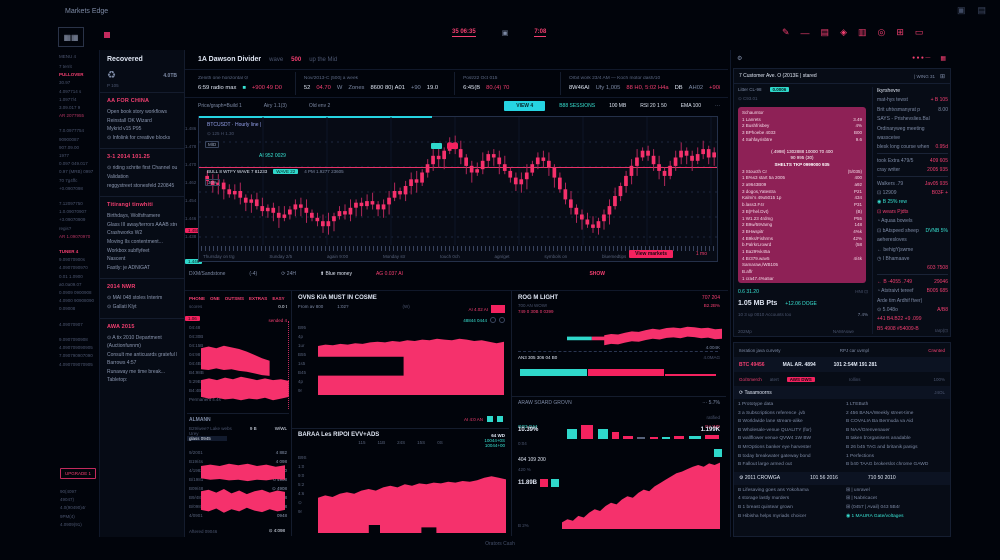 The height and width of the screenshot is (560, 1000). Describe the element at coordinates (802, 218) in the screenshot. I see `order-book-row: 1 W1.23 4rdmg P55` at that location.